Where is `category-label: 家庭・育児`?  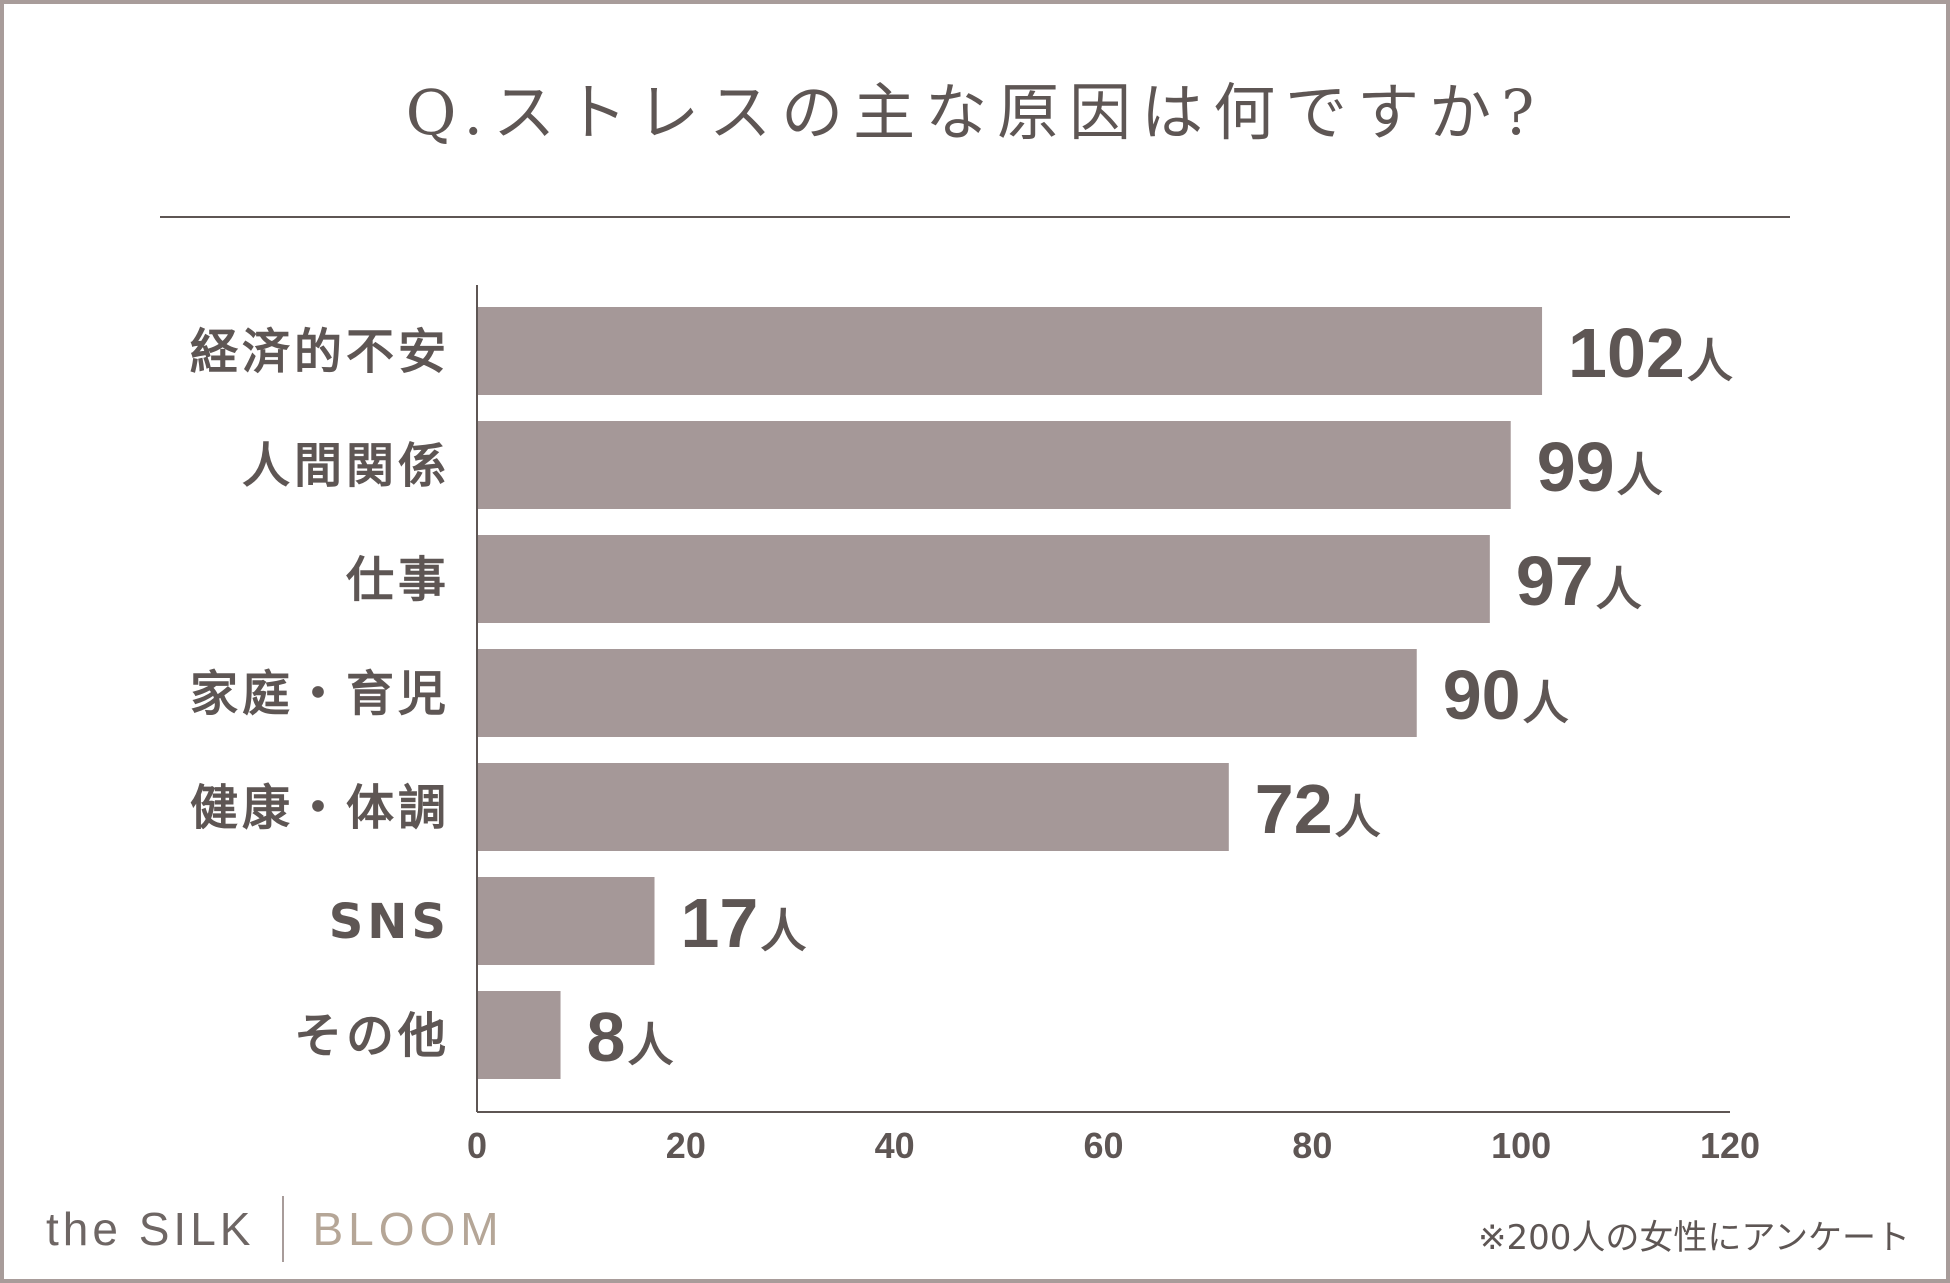 category-label: 家庭・育児 is located at coordinates (320, 694).